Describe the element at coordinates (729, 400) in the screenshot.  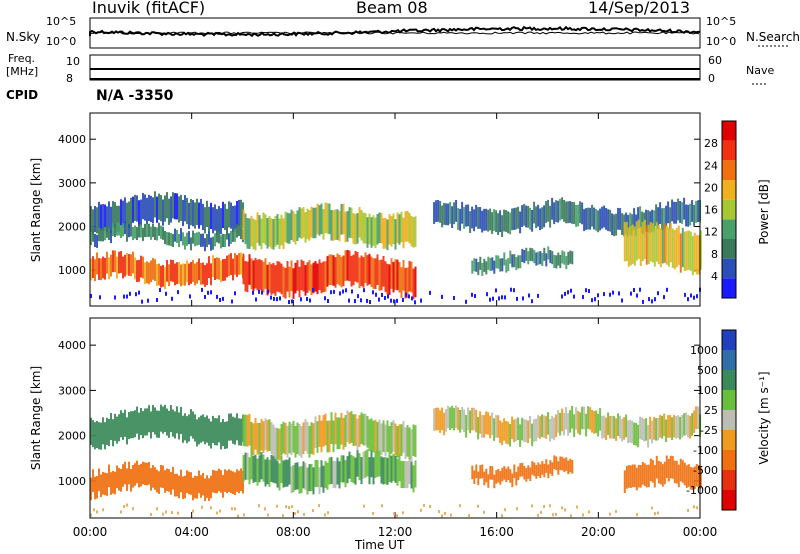
I see `velocity-colorbar-swatch` at that location.